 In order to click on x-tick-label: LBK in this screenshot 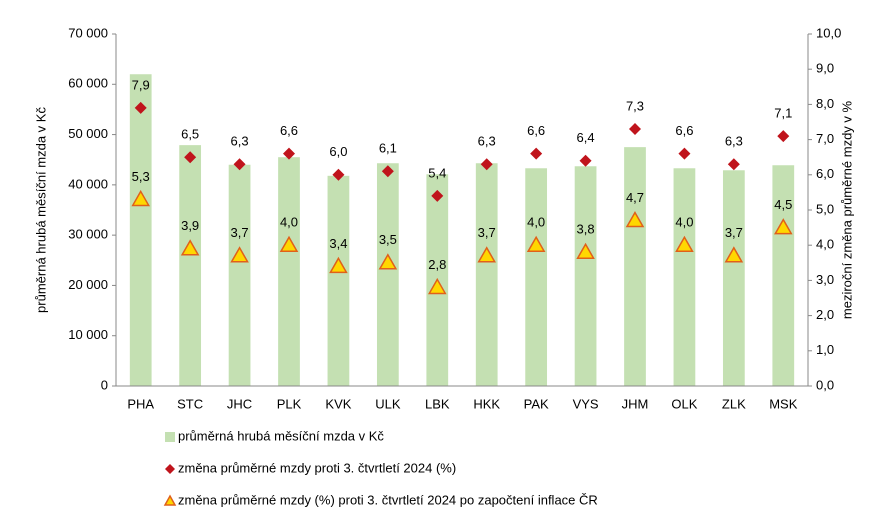, I will do `click(437, 403)`.